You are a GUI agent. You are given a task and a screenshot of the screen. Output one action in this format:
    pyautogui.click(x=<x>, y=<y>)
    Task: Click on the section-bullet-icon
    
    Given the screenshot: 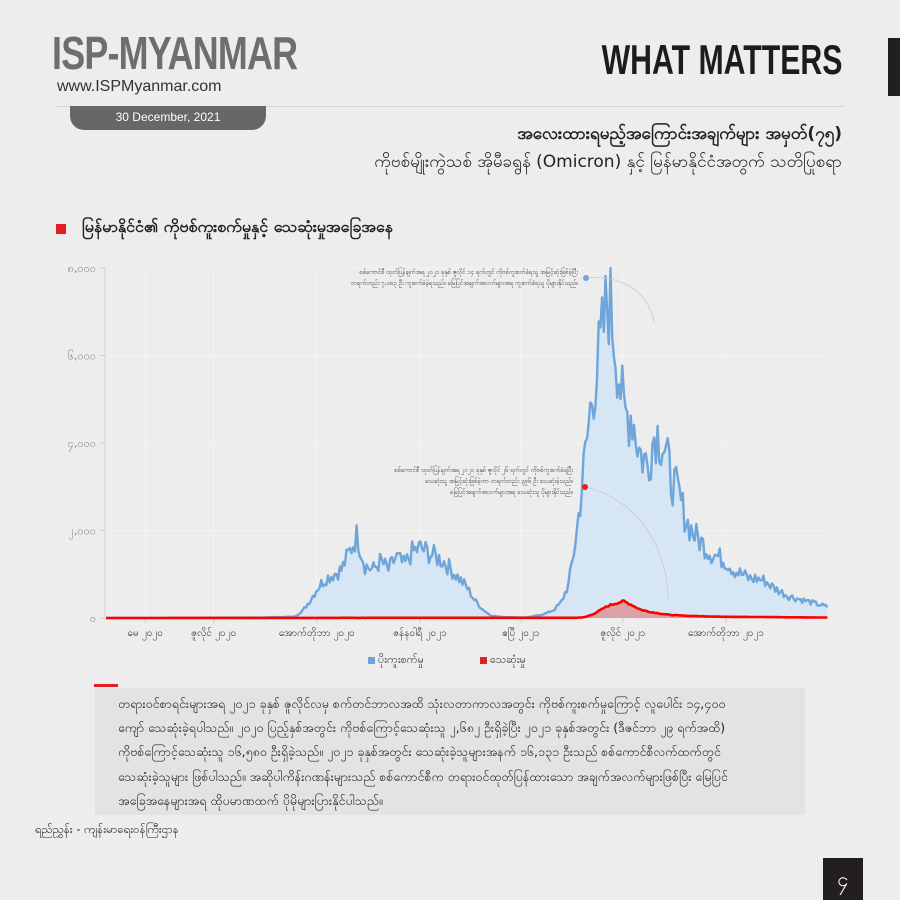 What is the action you would take?
    pyautogui.click(x=61, y=229)
    